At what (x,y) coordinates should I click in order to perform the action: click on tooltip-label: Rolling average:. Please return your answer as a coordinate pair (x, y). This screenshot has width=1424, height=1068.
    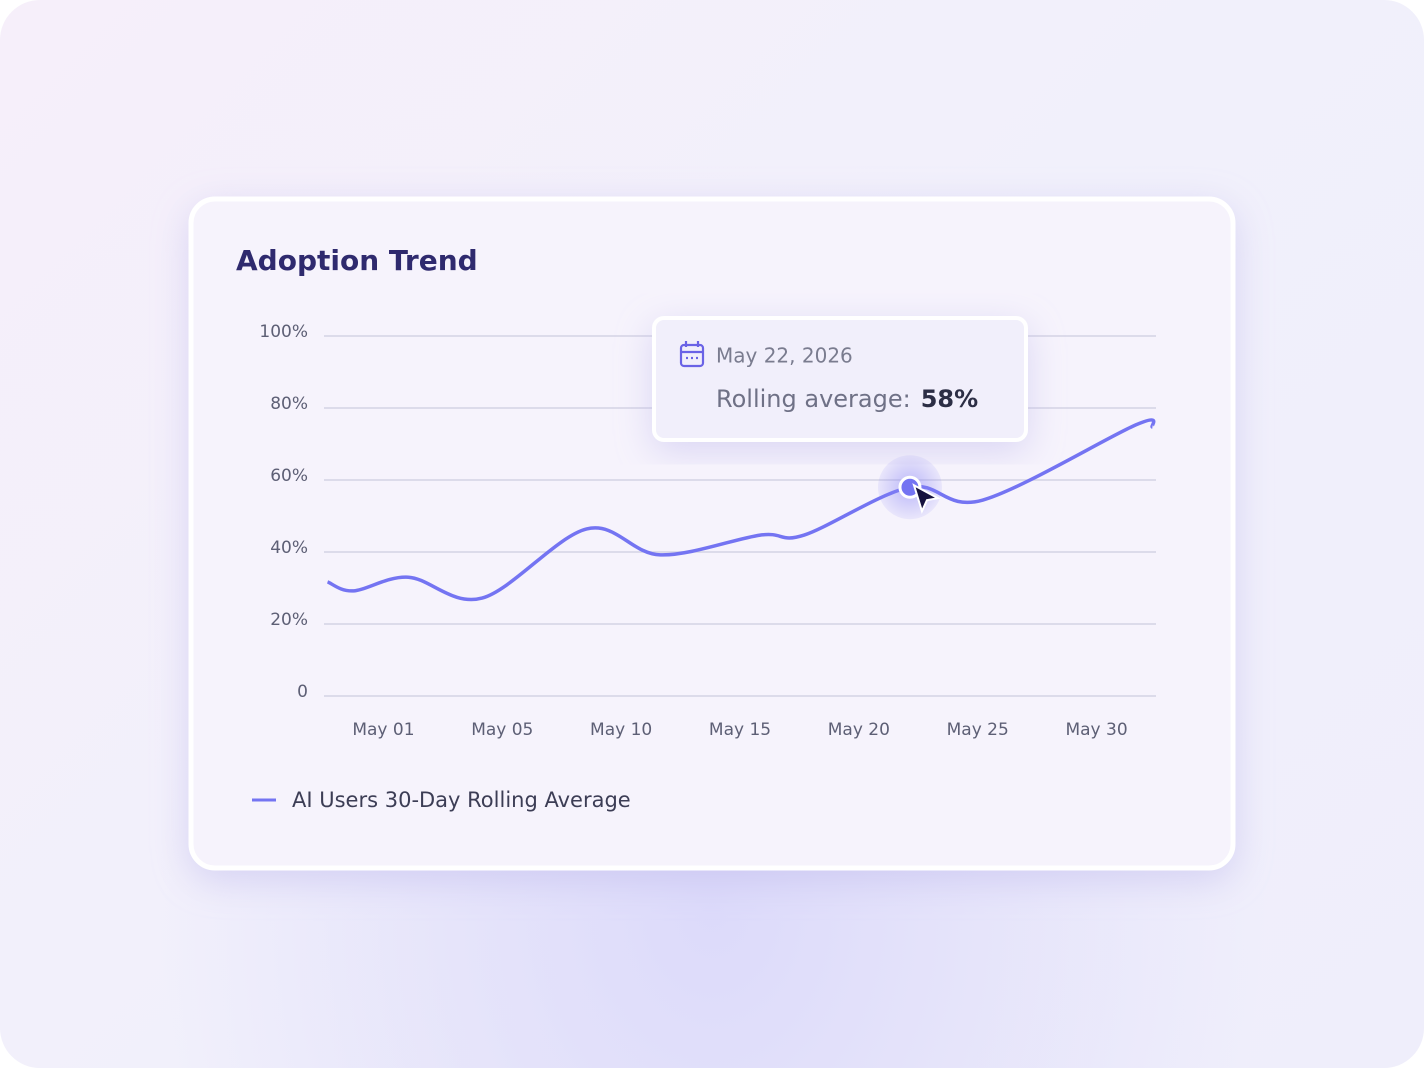
    Looking at the image, I should click on (813, 399).